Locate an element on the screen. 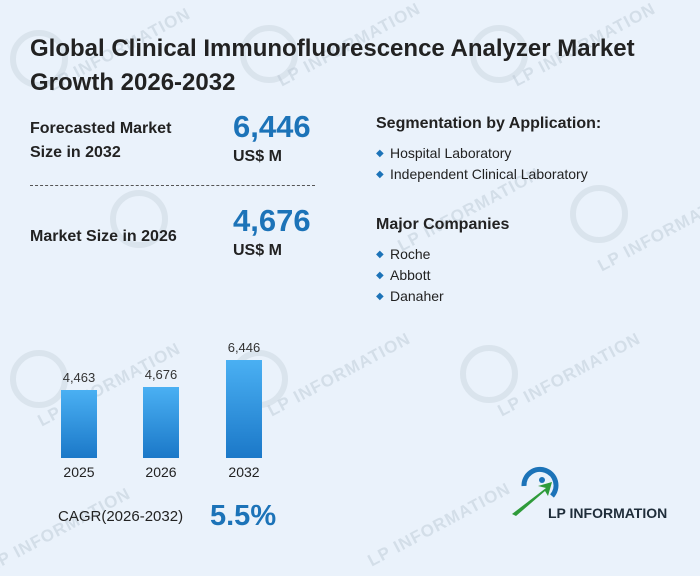  forecast-value: 6,446 is located at coordinates (272, 126).